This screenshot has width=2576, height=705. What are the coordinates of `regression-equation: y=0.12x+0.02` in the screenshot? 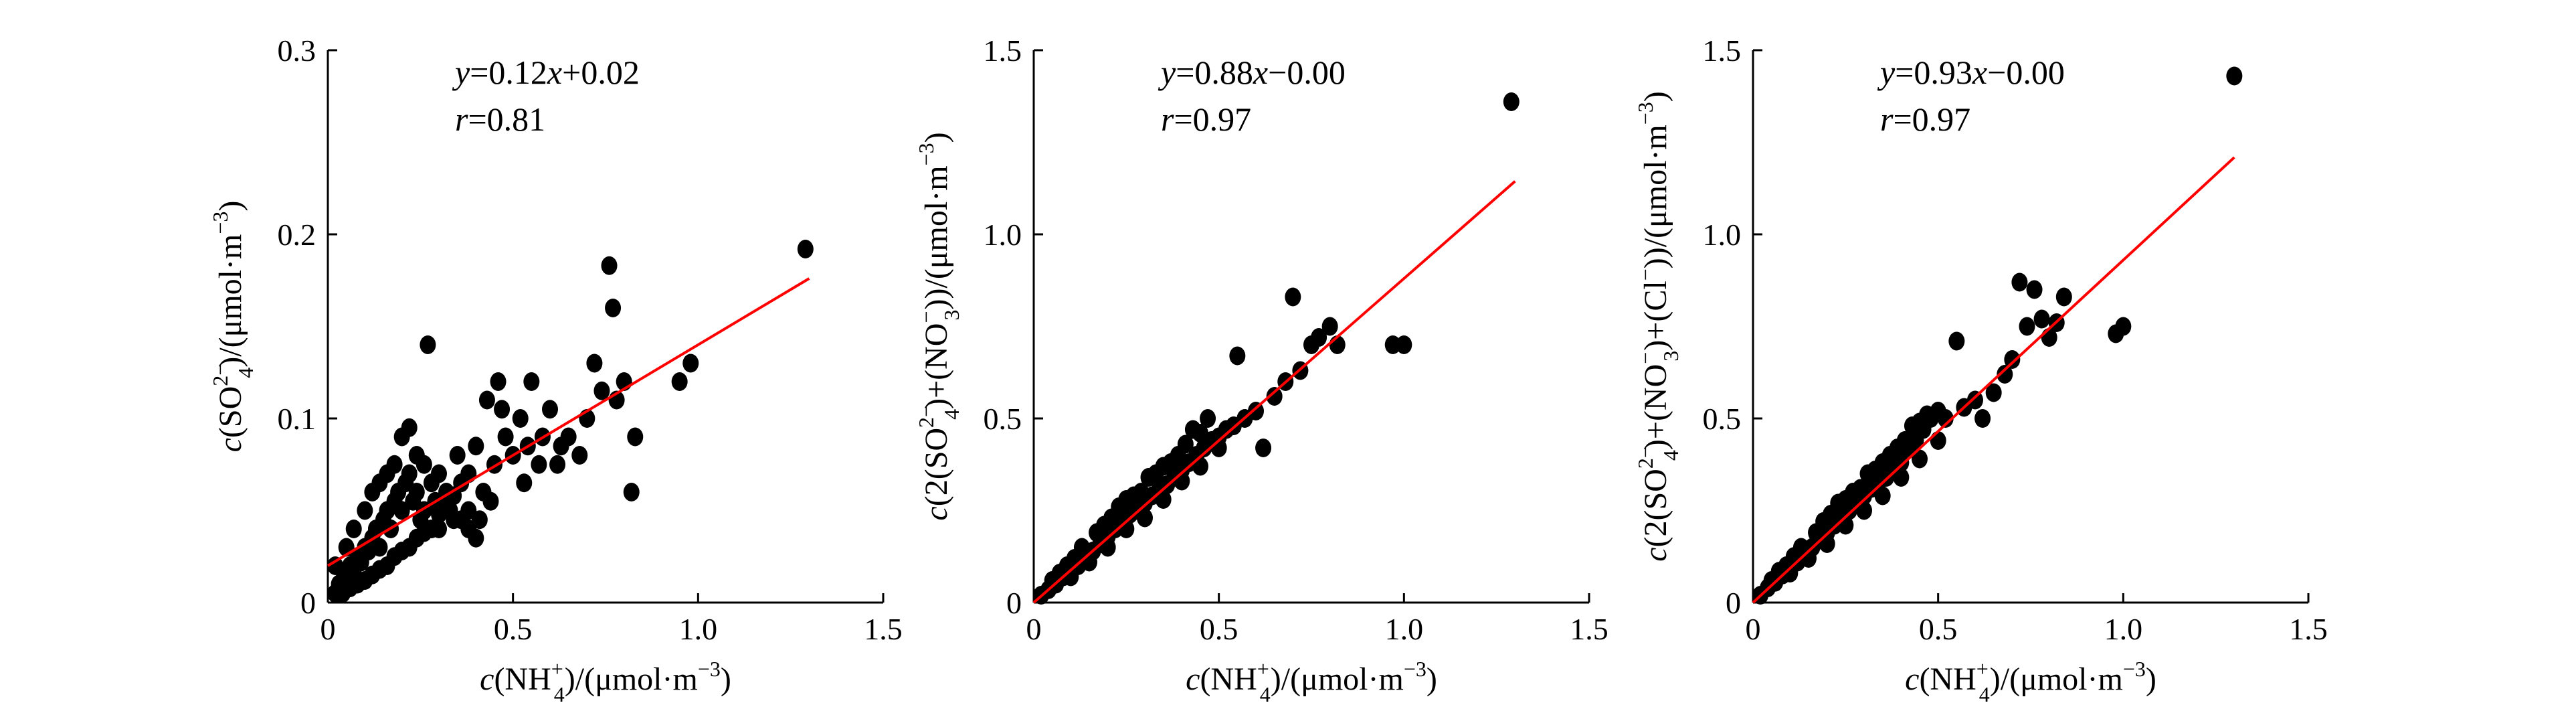 It's located at (546, 72).